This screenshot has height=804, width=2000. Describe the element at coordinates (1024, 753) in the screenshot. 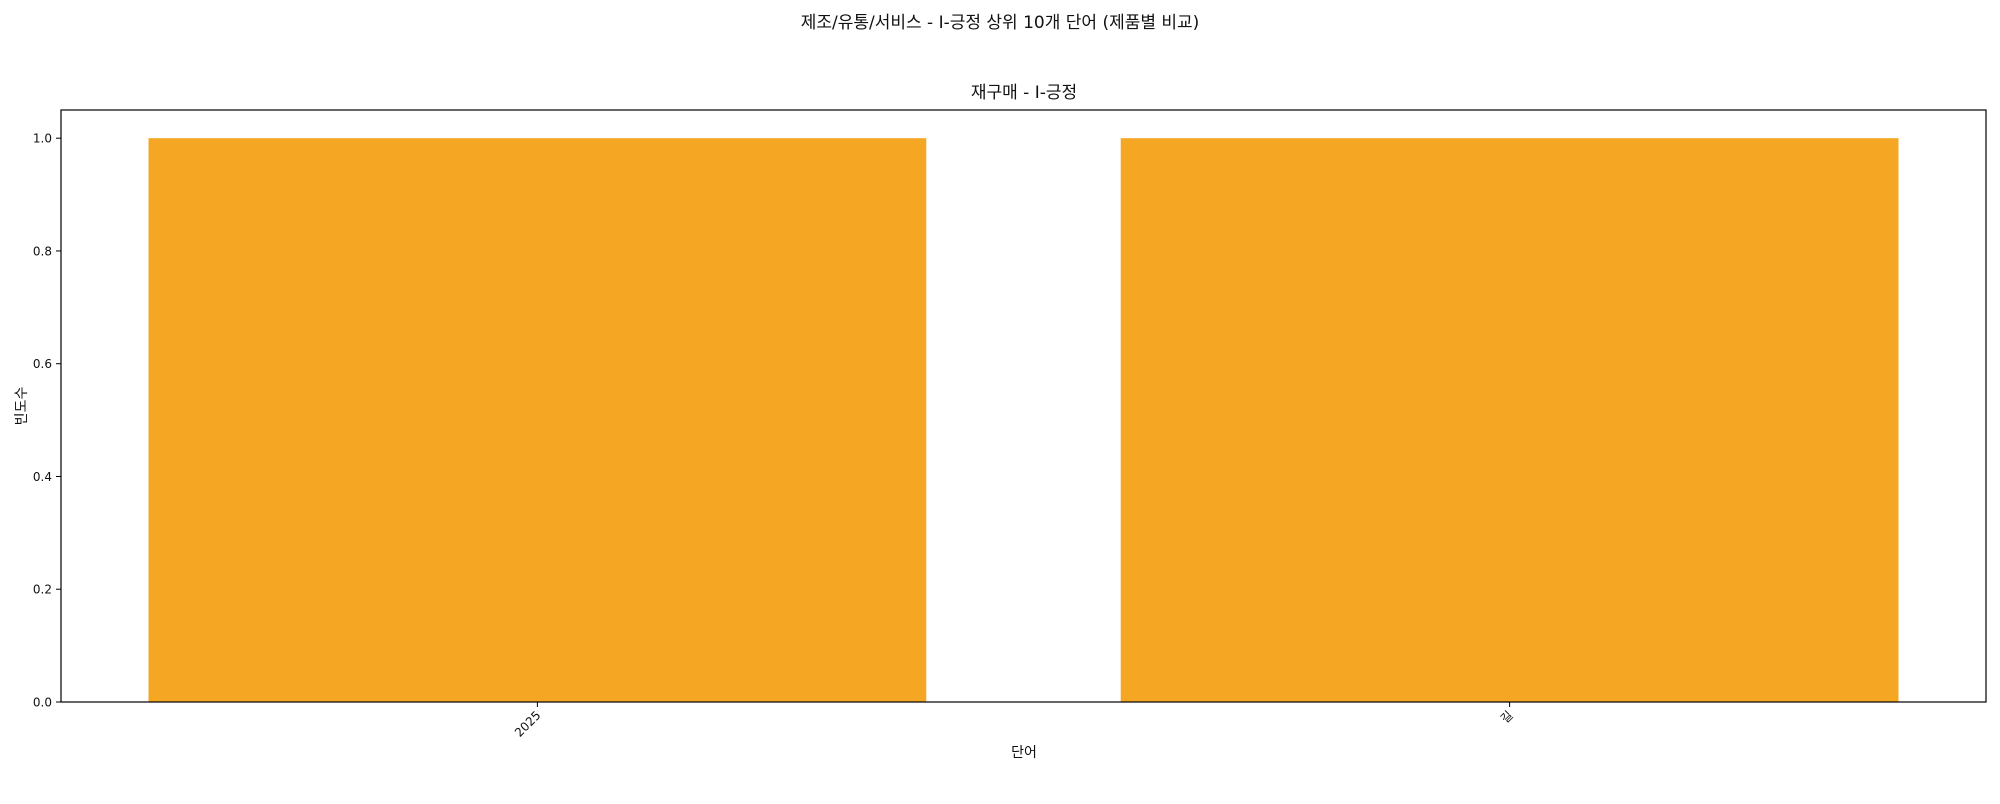

I see `x-axis-label: 단어` at that location.